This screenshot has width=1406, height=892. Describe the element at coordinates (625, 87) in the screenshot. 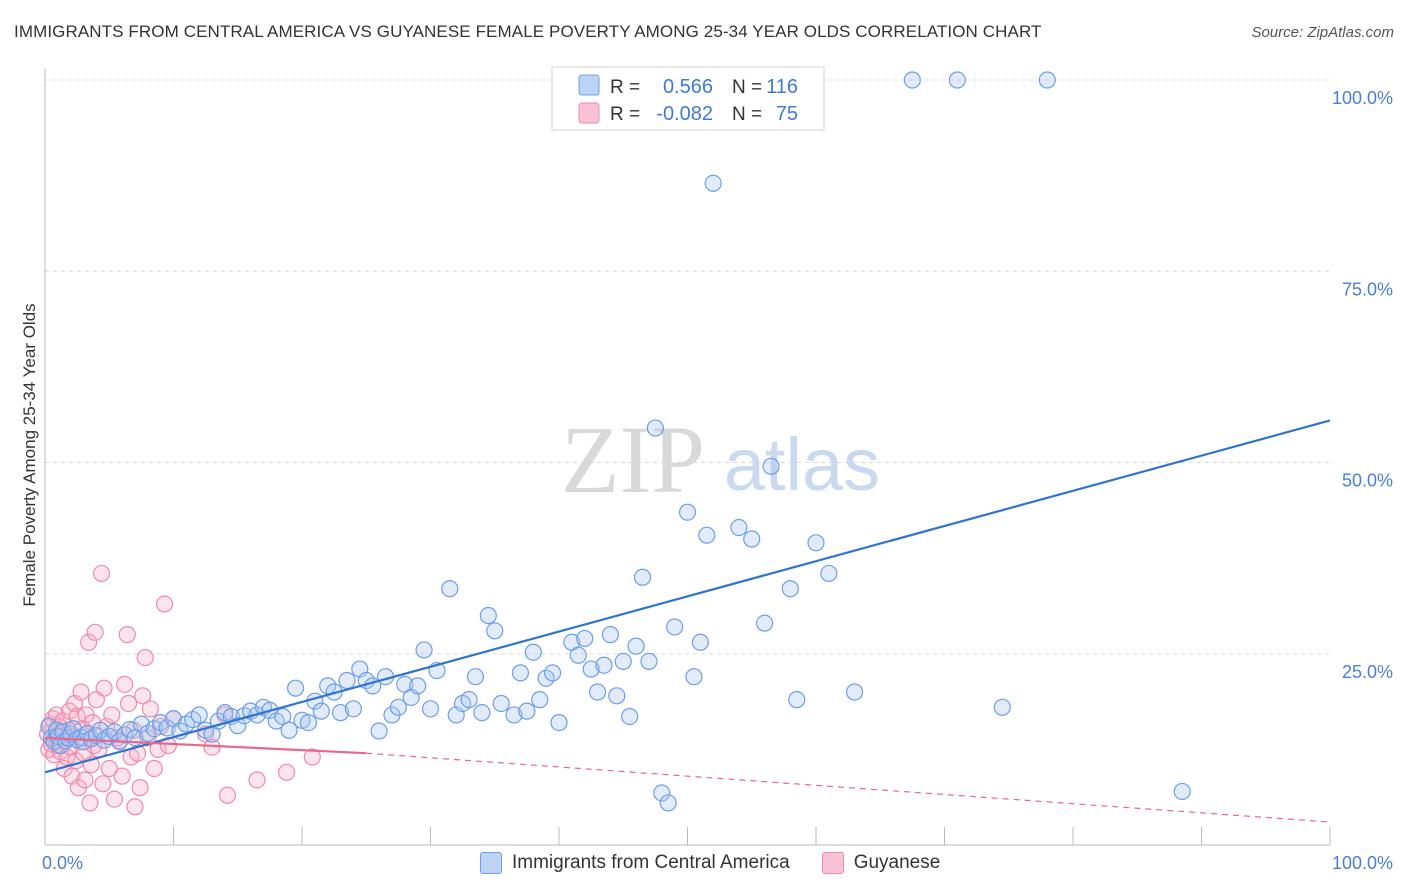

I see `legend-r-label-1: R =` at that location.